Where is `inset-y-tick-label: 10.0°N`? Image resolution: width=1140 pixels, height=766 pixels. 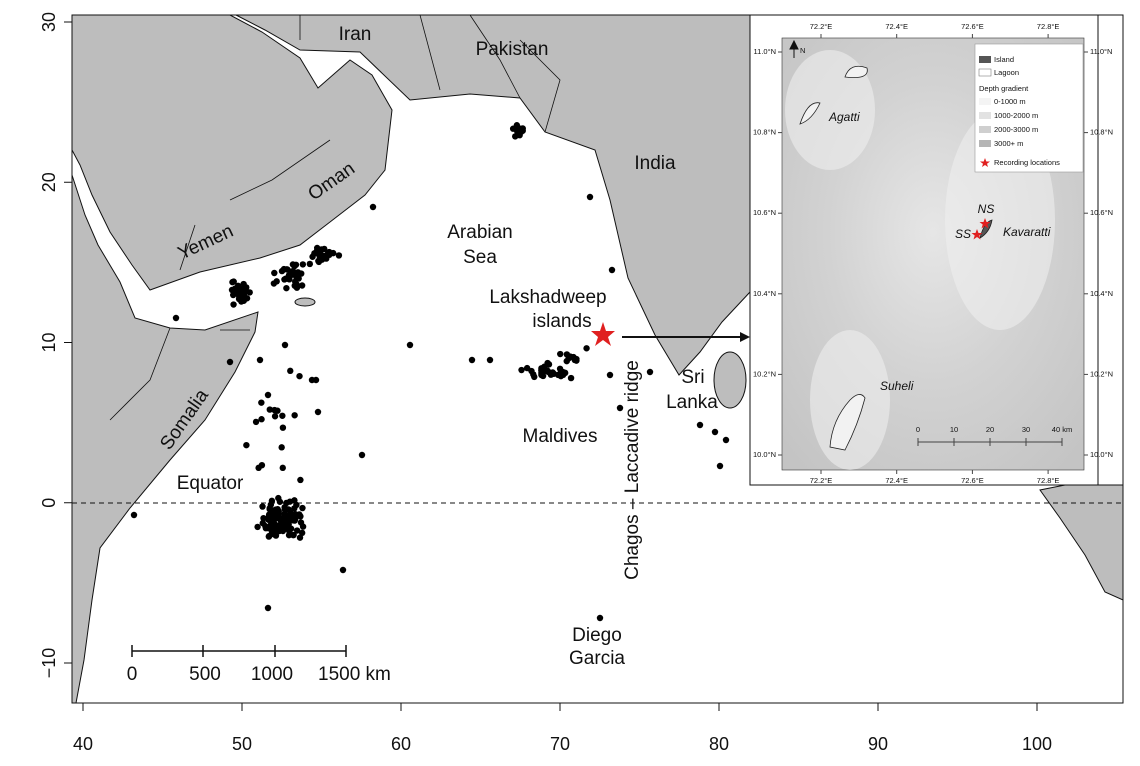
inset-y-tick-label: 10.0°N is located at coordinates (764, 454).